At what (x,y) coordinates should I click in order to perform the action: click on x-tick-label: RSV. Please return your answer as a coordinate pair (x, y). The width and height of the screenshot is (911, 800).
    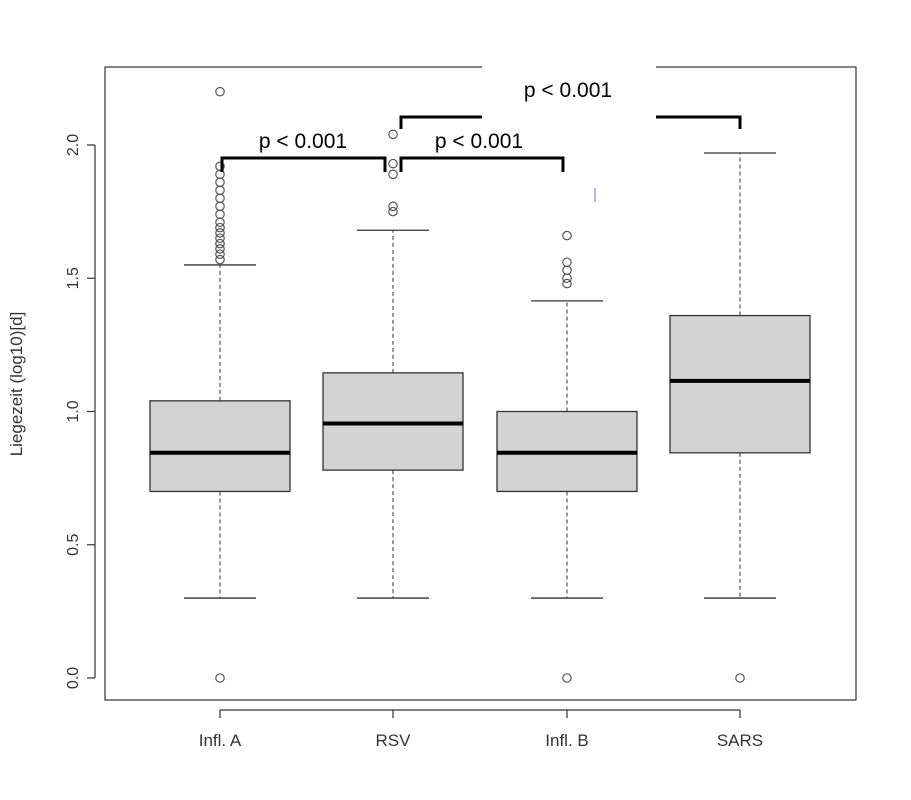
    Looking at the image, I should click on (394, 740).